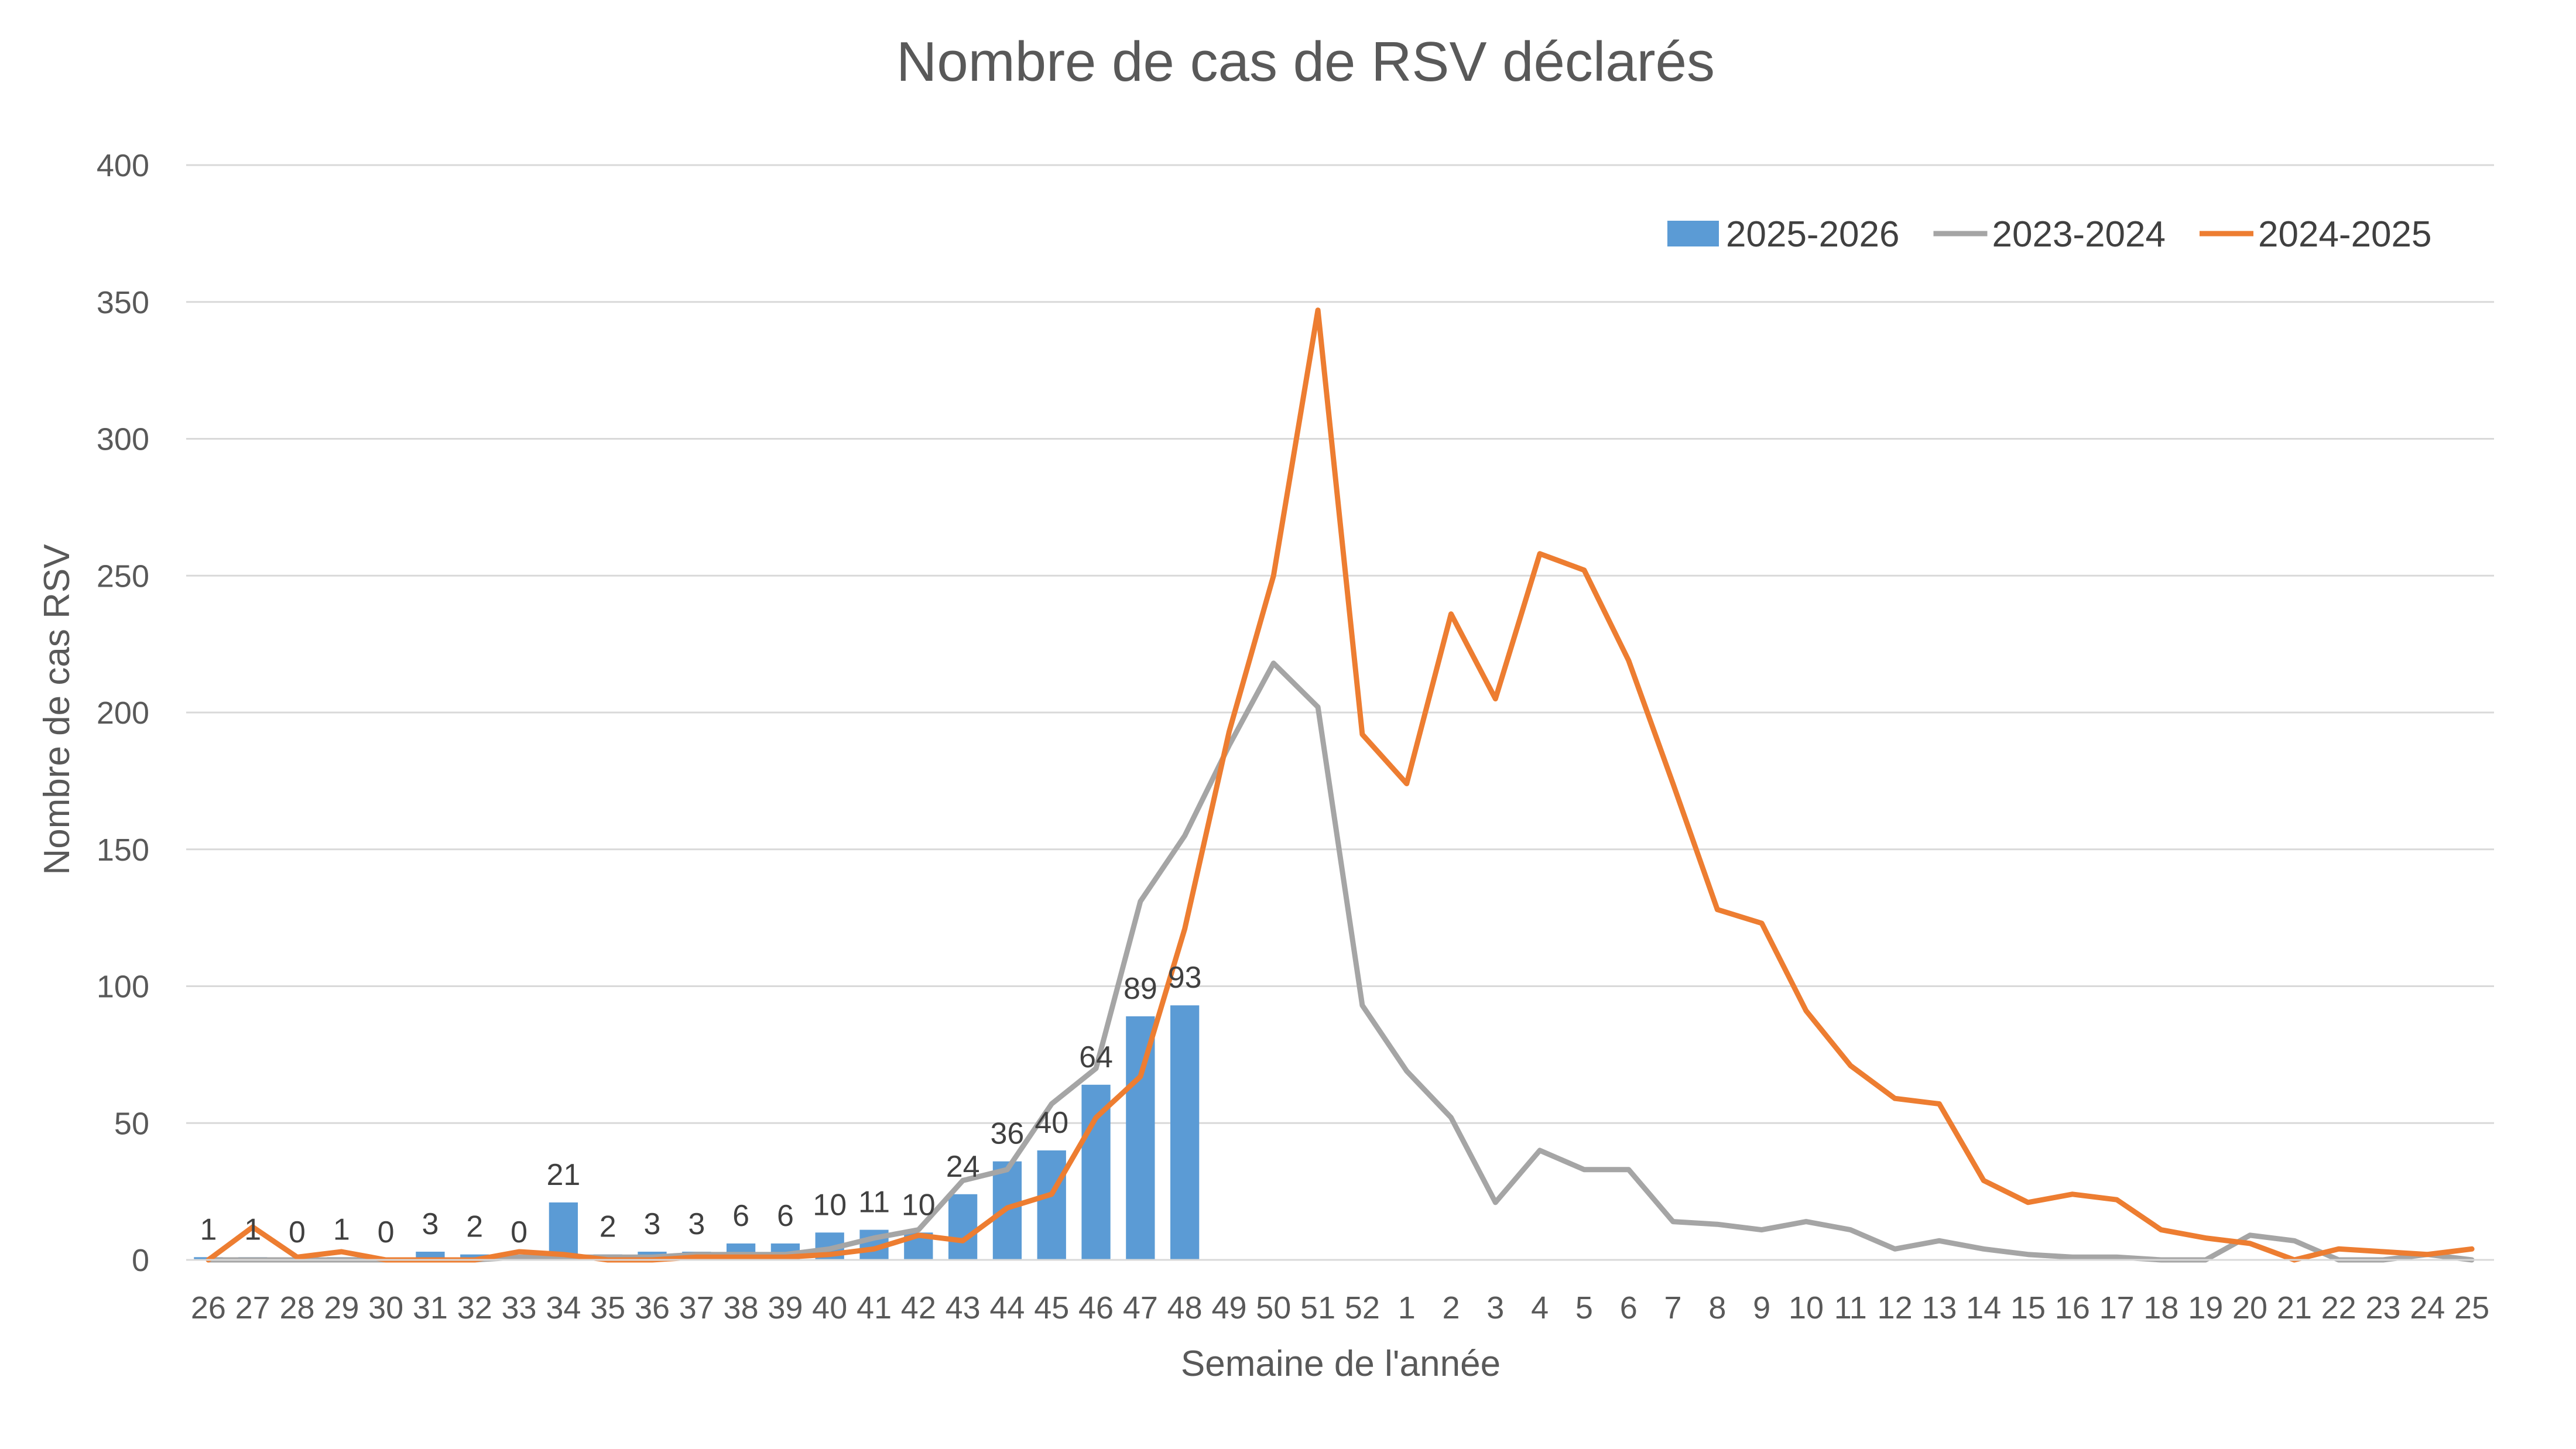  I want to click on x-tick-label: 28, so click(296, 1307).